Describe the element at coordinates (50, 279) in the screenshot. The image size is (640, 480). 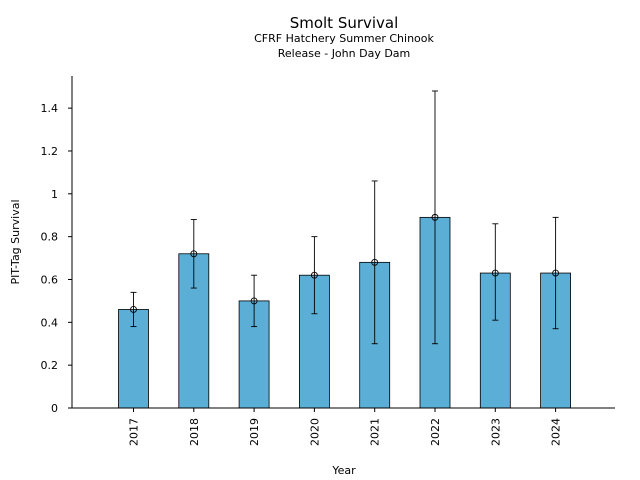
I see `y-tick-label-0.6: 0.6` at that location.